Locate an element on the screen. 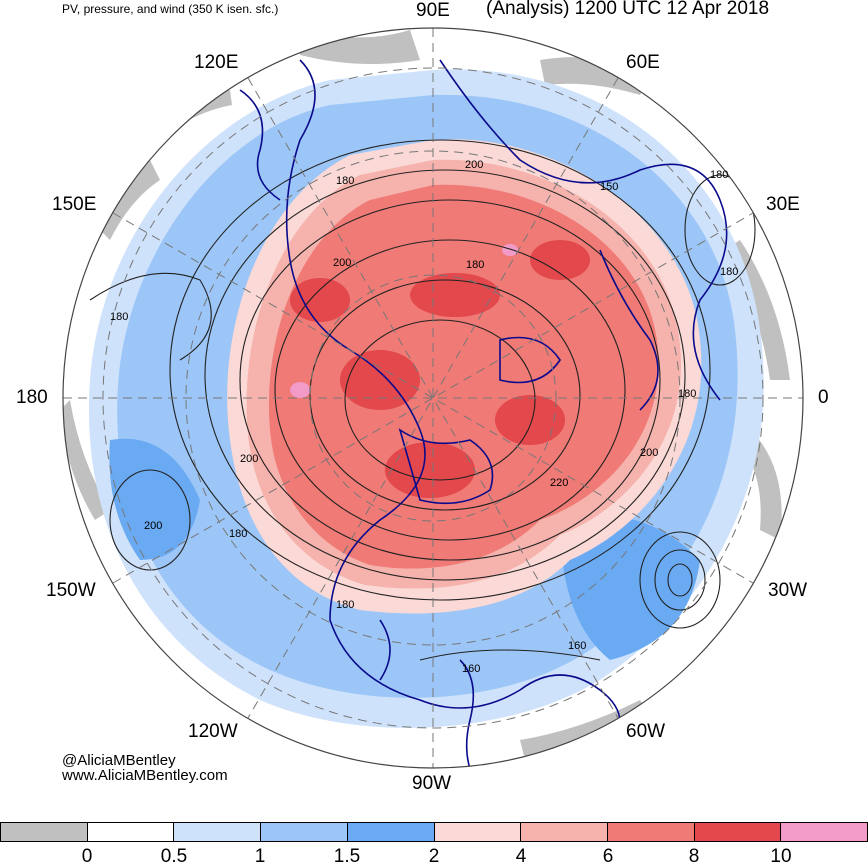 The height and width of the screenshot is (868, 868). colorbar-tick: 0.5 is located at coordinates (174, 856).